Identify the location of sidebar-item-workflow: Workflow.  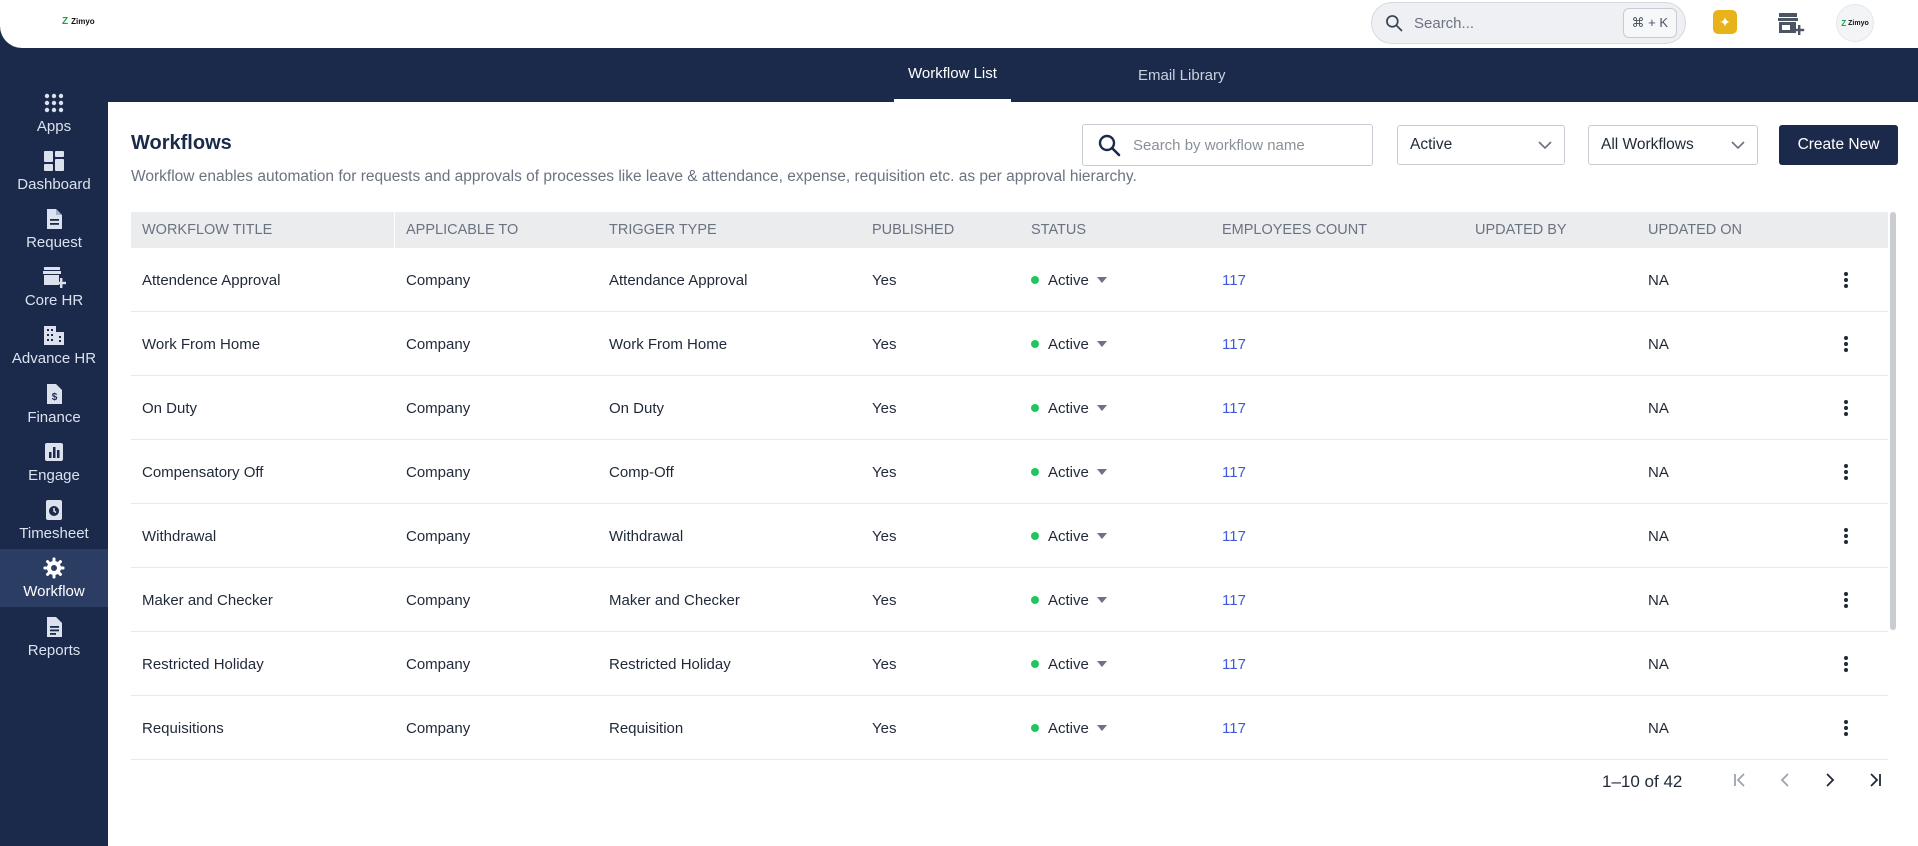
(54, 578).